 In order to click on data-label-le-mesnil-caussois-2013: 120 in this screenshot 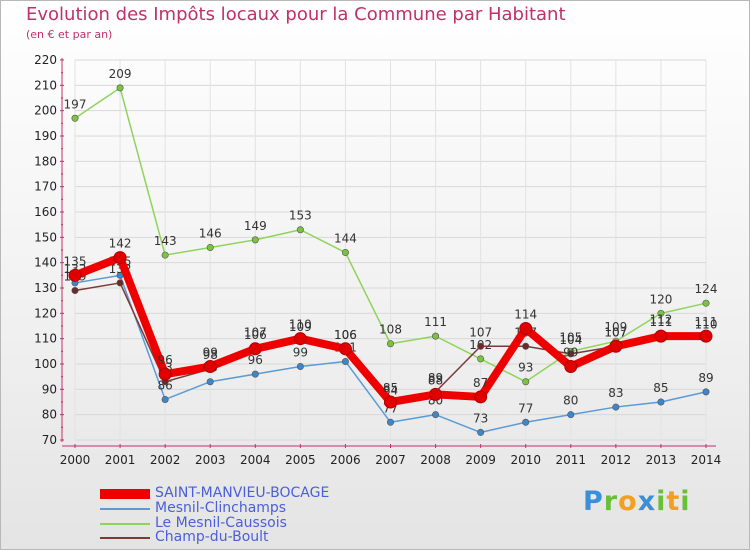, I will do `click(660, 299)`.